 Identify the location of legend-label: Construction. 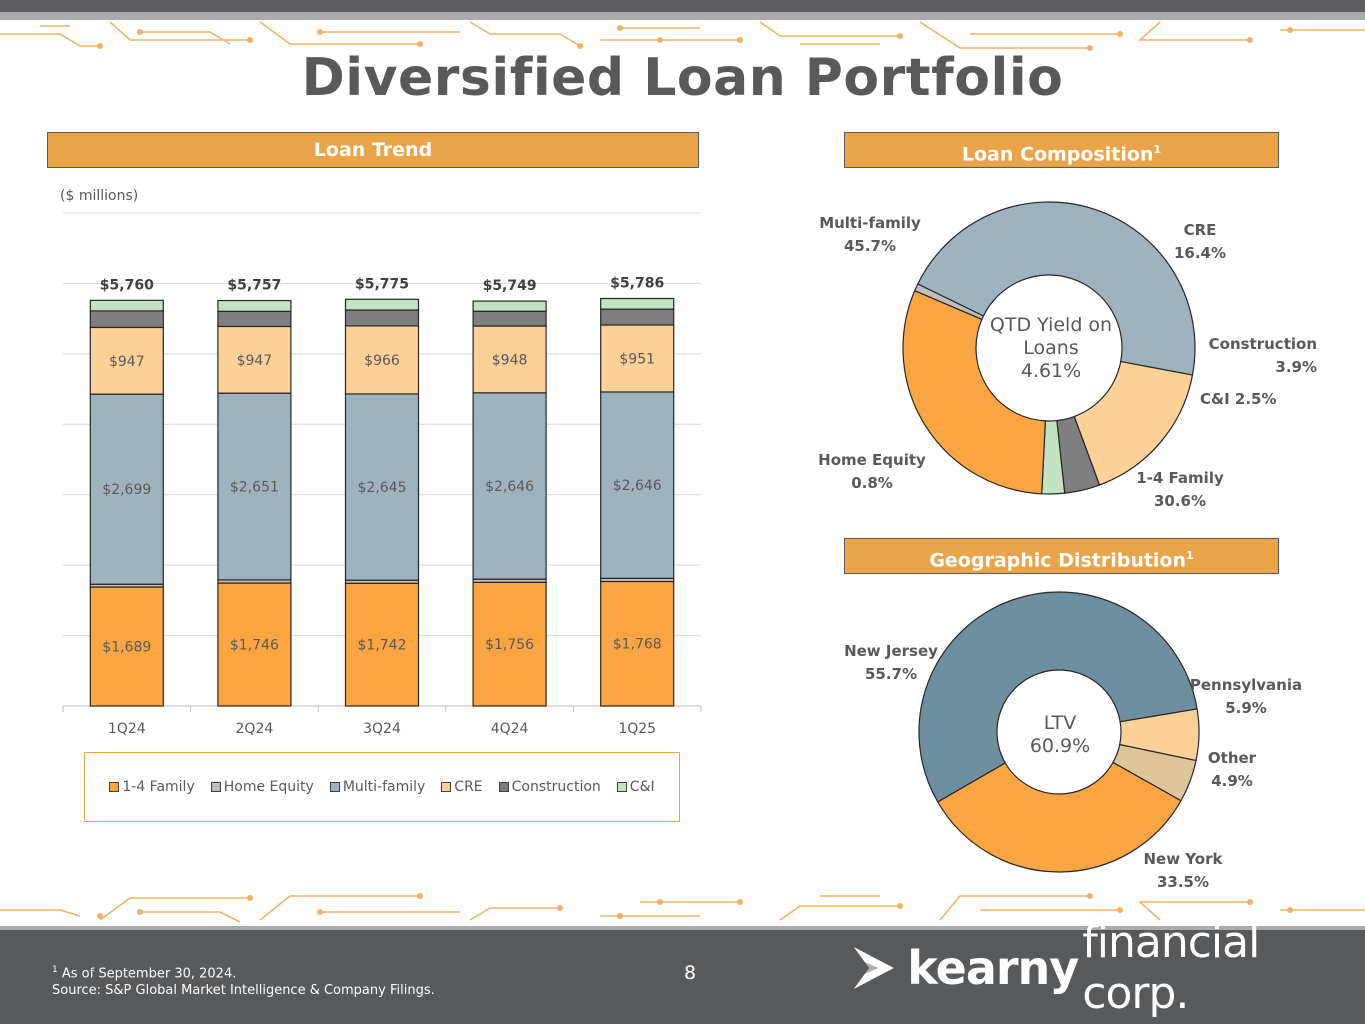
(556, 787).